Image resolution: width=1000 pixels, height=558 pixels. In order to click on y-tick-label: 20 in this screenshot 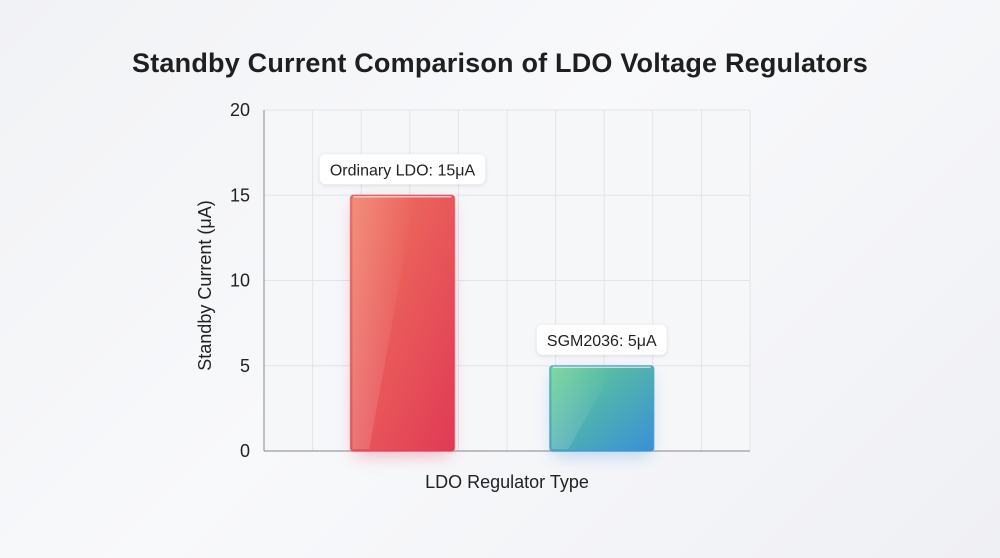, I will do `click(240, 110)`.